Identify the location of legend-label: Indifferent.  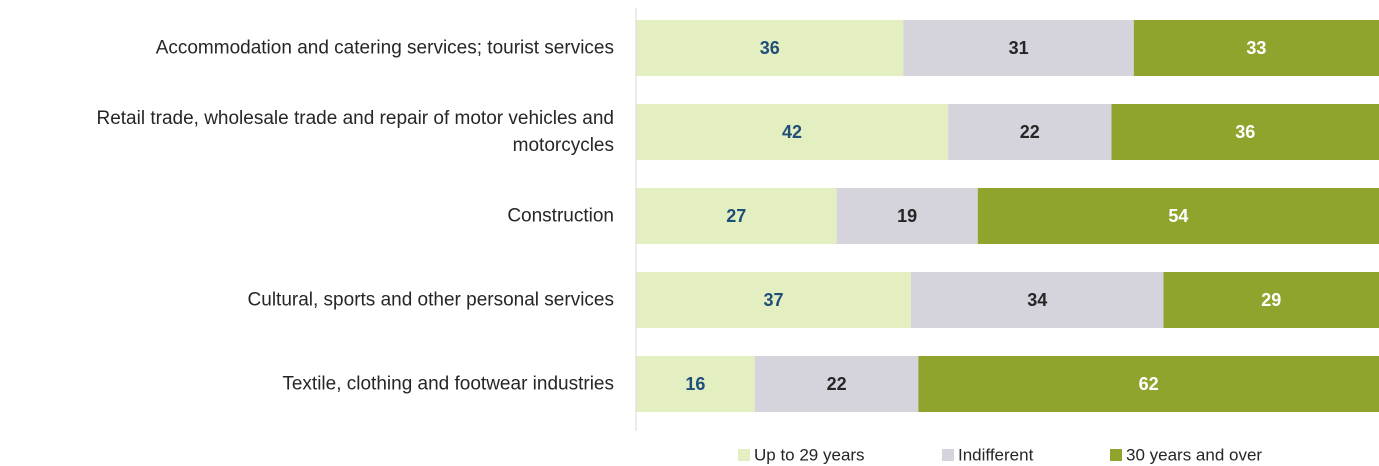
(996, 454).